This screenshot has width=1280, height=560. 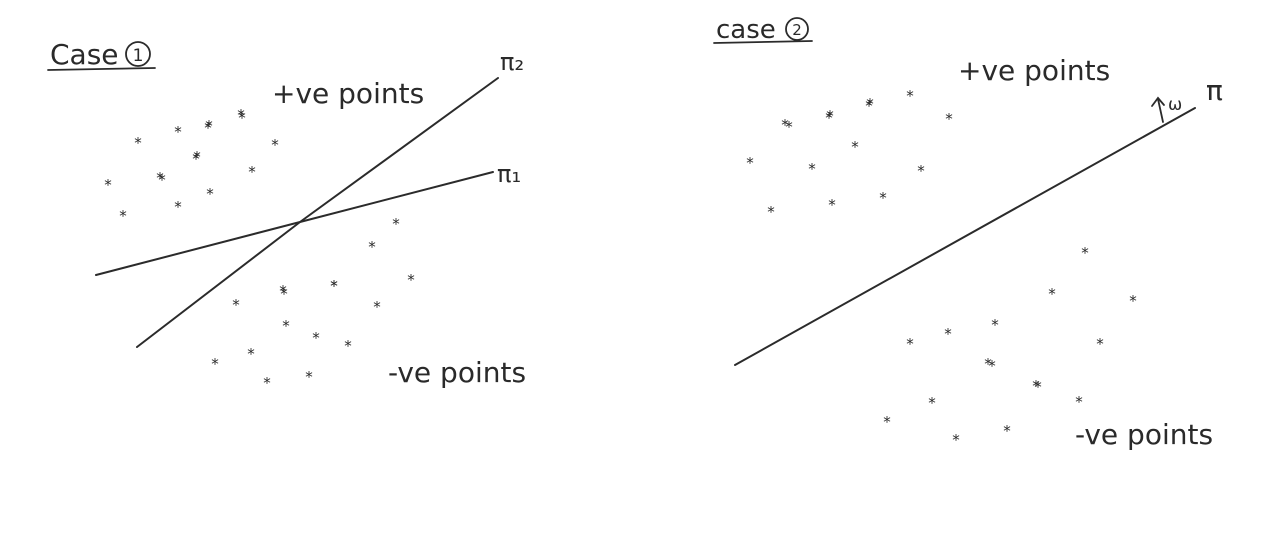 What do you see at coordinates (1144, 434) in the screenshot?
I see `case2-negative-label: -ve points` at bounding box center [1144, 434].